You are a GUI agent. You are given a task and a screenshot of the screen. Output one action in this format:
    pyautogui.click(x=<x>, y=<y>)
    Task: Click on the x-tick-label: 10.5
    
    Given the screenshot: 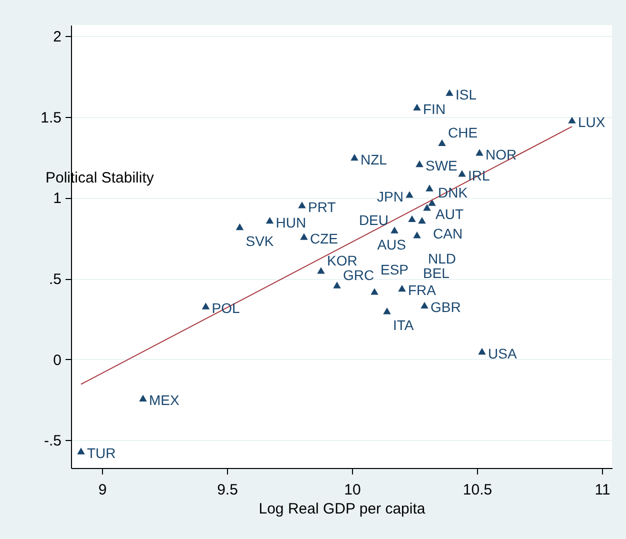 What is the action you would take?
    pyautogui.click(x=477, y=490)
    